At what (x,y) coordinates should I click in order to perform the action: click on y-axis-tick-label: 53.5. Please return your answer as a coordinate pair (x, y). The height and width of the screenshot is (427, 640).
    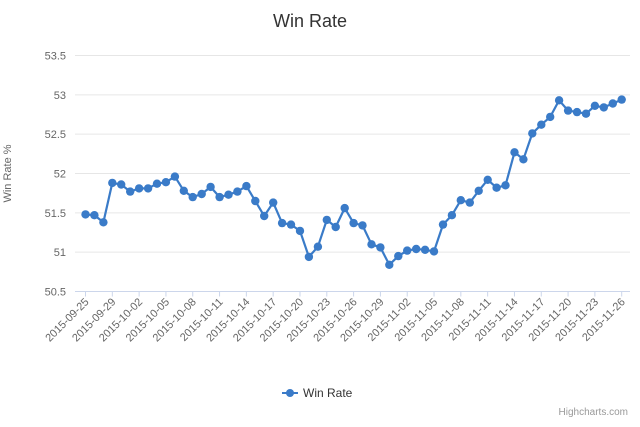
    Looking at the image, I should click on (55, 57).